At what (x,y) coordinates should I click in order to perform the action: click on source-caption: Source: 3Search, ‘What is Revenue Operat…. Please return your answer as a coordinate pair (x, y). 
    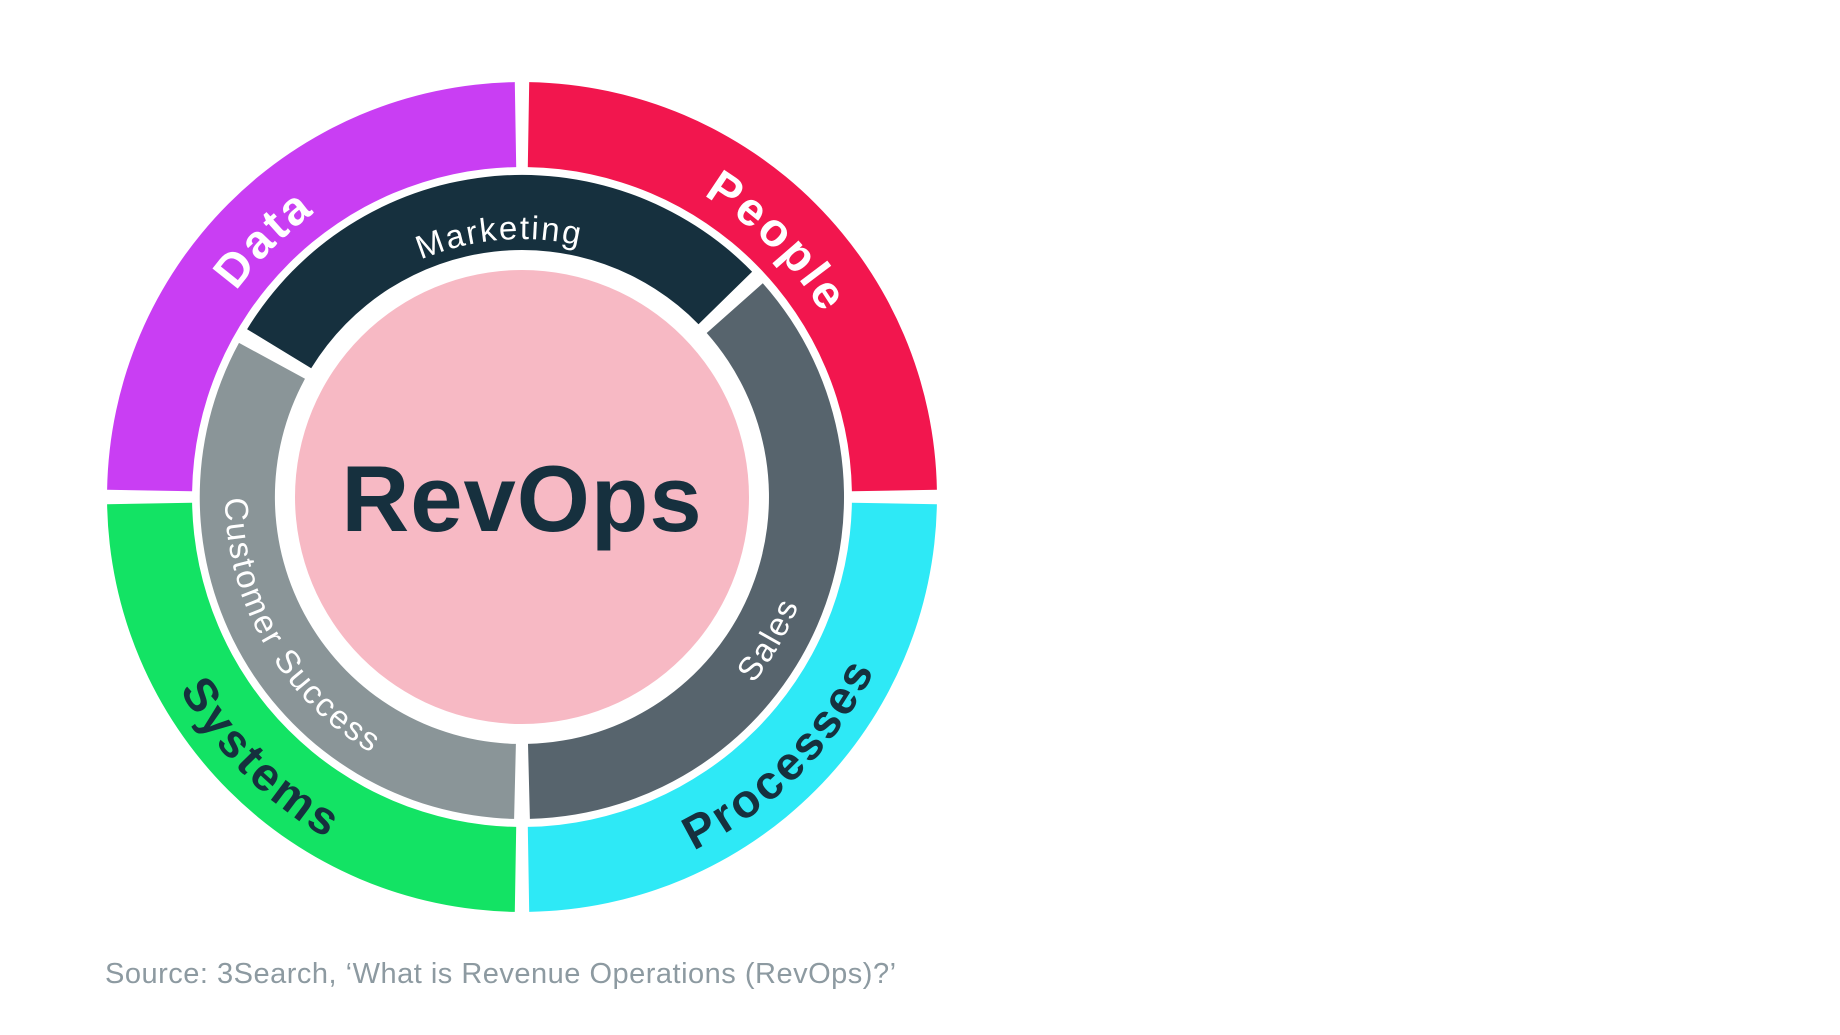
    Looking at the image, I should click on (501, 974).